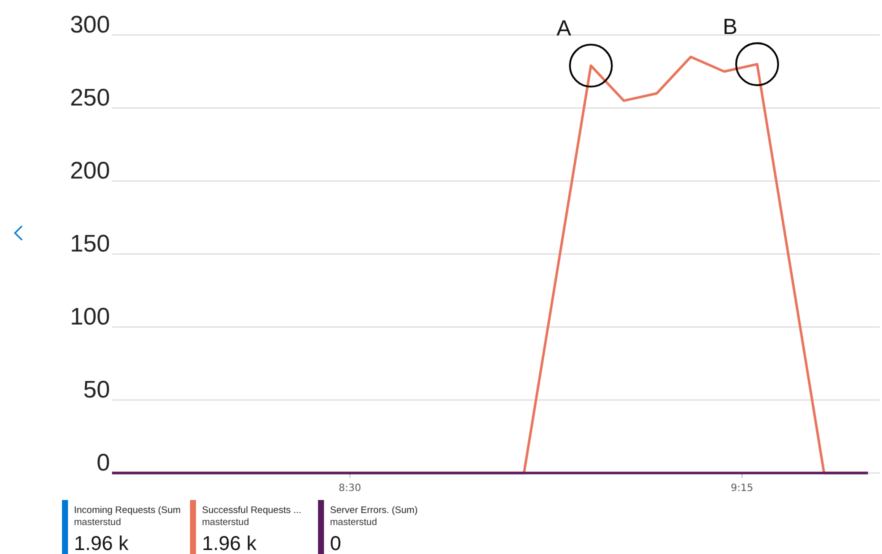 The width and height of the screenshot is (882, 554). I want to click on x-tick-label: 8:30, so click(350, 488).